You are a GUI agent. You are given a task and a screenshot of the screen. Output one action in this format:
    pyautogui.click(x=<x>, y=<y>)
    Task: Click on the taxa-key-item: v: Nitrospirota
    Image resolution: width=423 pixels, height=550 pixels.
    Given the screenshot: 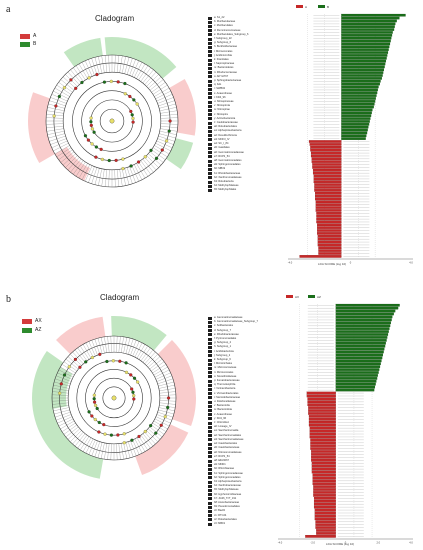 What is the action you would take?
    pyautogui.click(x=228, y=106)
    